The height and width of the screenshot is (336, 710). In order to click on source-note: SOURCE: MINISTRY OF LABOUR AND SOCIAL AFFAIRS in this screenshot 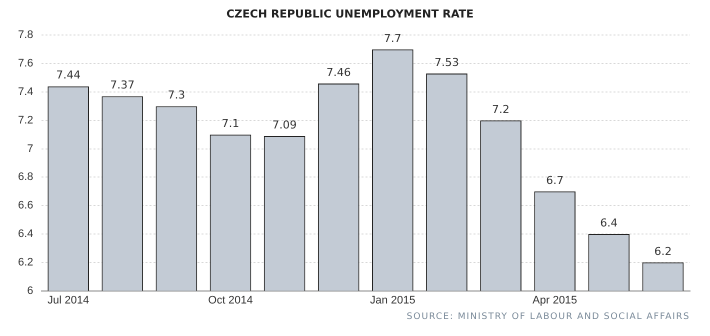, I will do `click(548, 317)`.